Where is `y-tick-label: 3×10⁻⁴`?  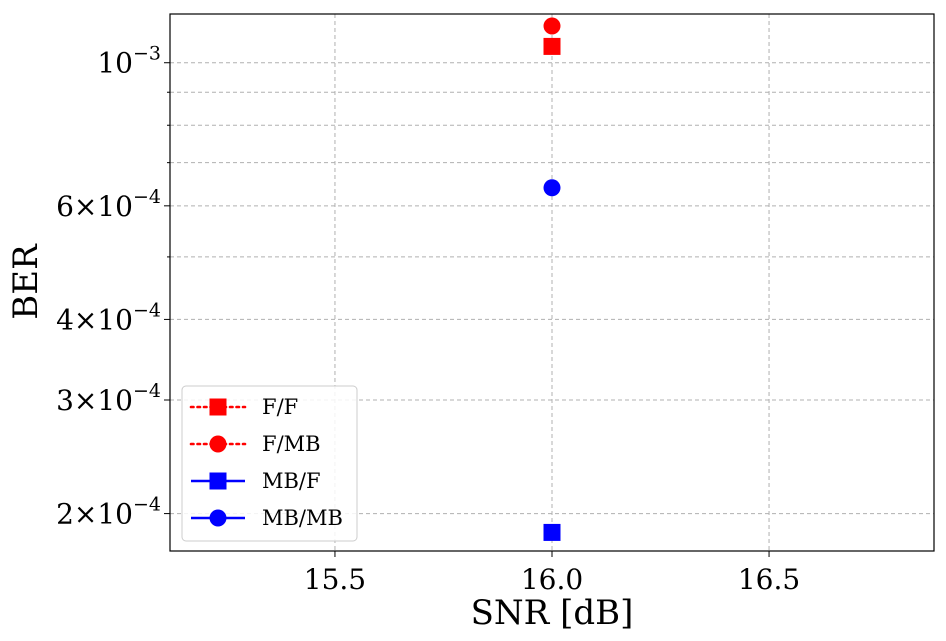 y-tick-label: 3×10⁻⁴ is located at coordinates (108, 398).